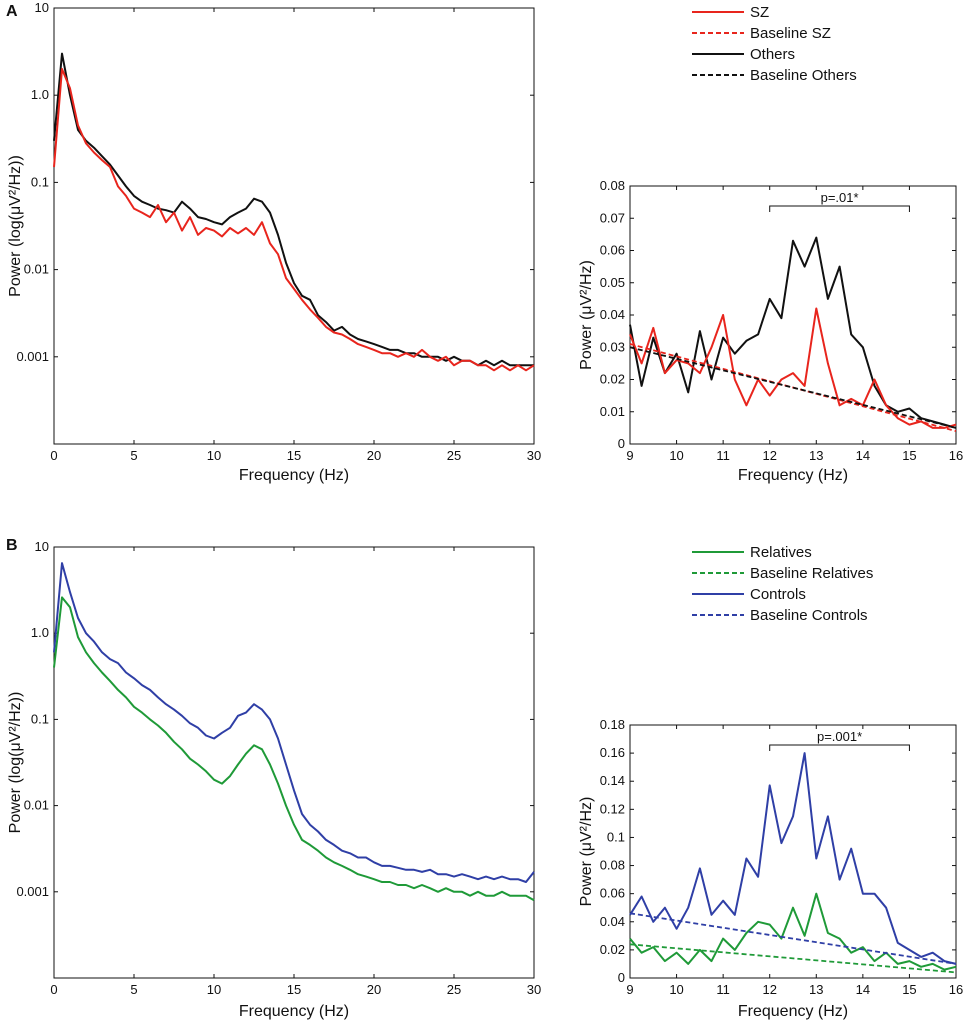  Describe the element at coordinates (839, 747) in the screenshot. I see `chart-b-inset-significance-bracket` at that location.